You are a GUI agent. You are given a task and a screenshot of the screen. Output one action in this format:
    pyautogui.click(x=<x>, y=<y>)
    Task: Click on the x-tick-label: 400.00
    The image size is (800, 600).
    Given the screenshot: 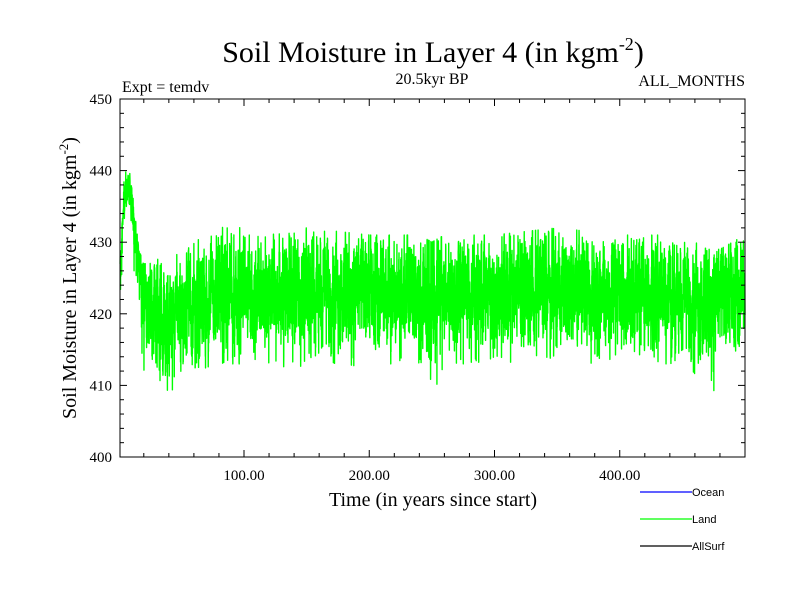 What is the action you would take?
    pyautogui.click(x=619, y=476)
    